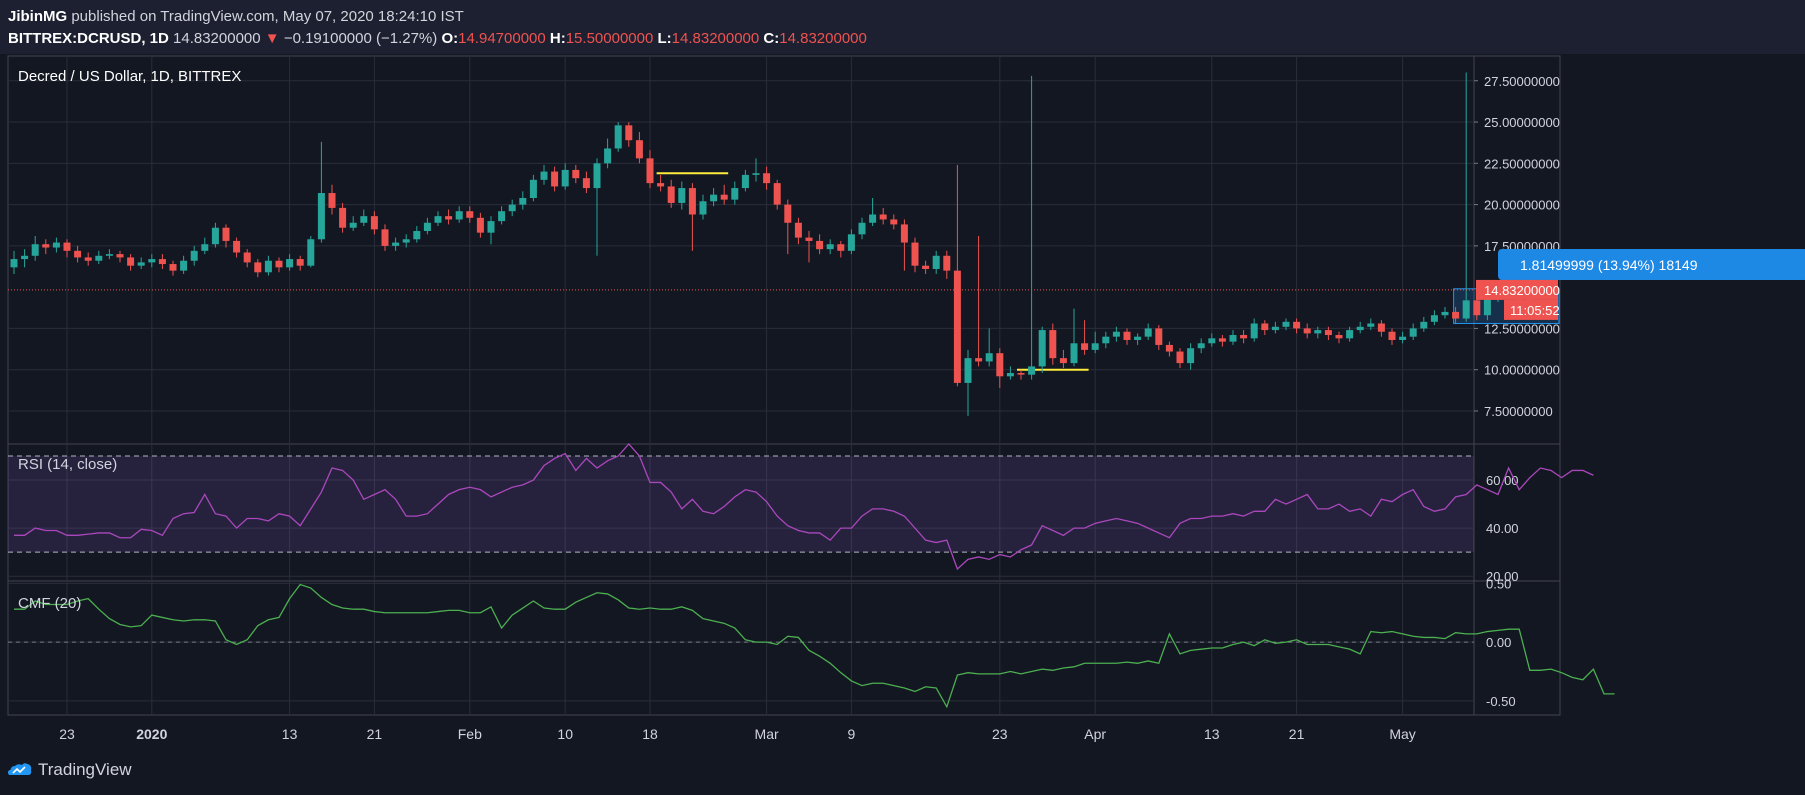  What do you see at coordinates (852, 734) in the screenshot?
I see `x-tick-label: 9` at bounding box center [852, 734].